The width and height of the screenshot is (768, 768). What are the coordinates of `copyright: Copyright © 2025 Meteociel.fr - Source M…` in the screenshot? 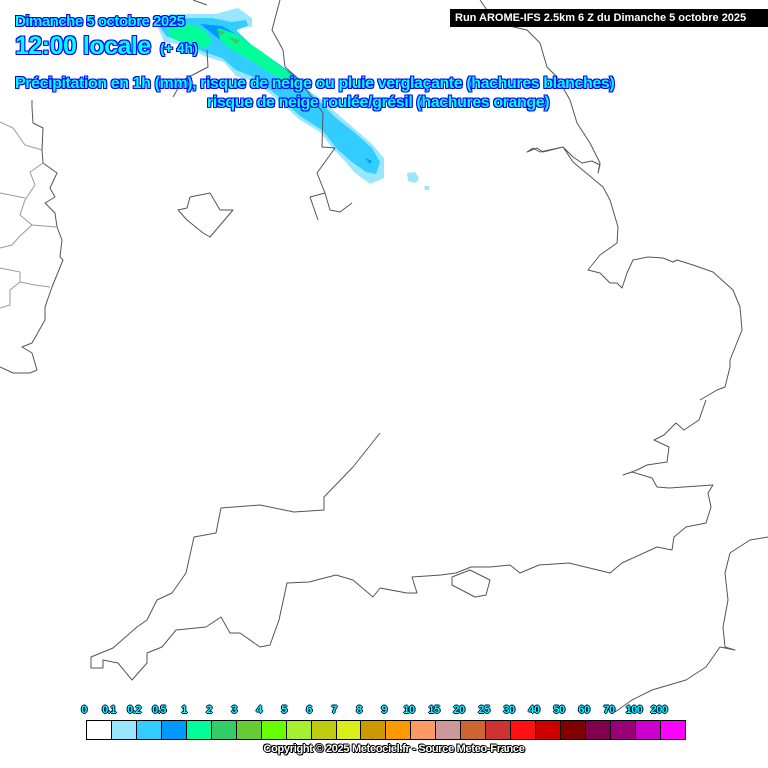 It's located at (394, 749).